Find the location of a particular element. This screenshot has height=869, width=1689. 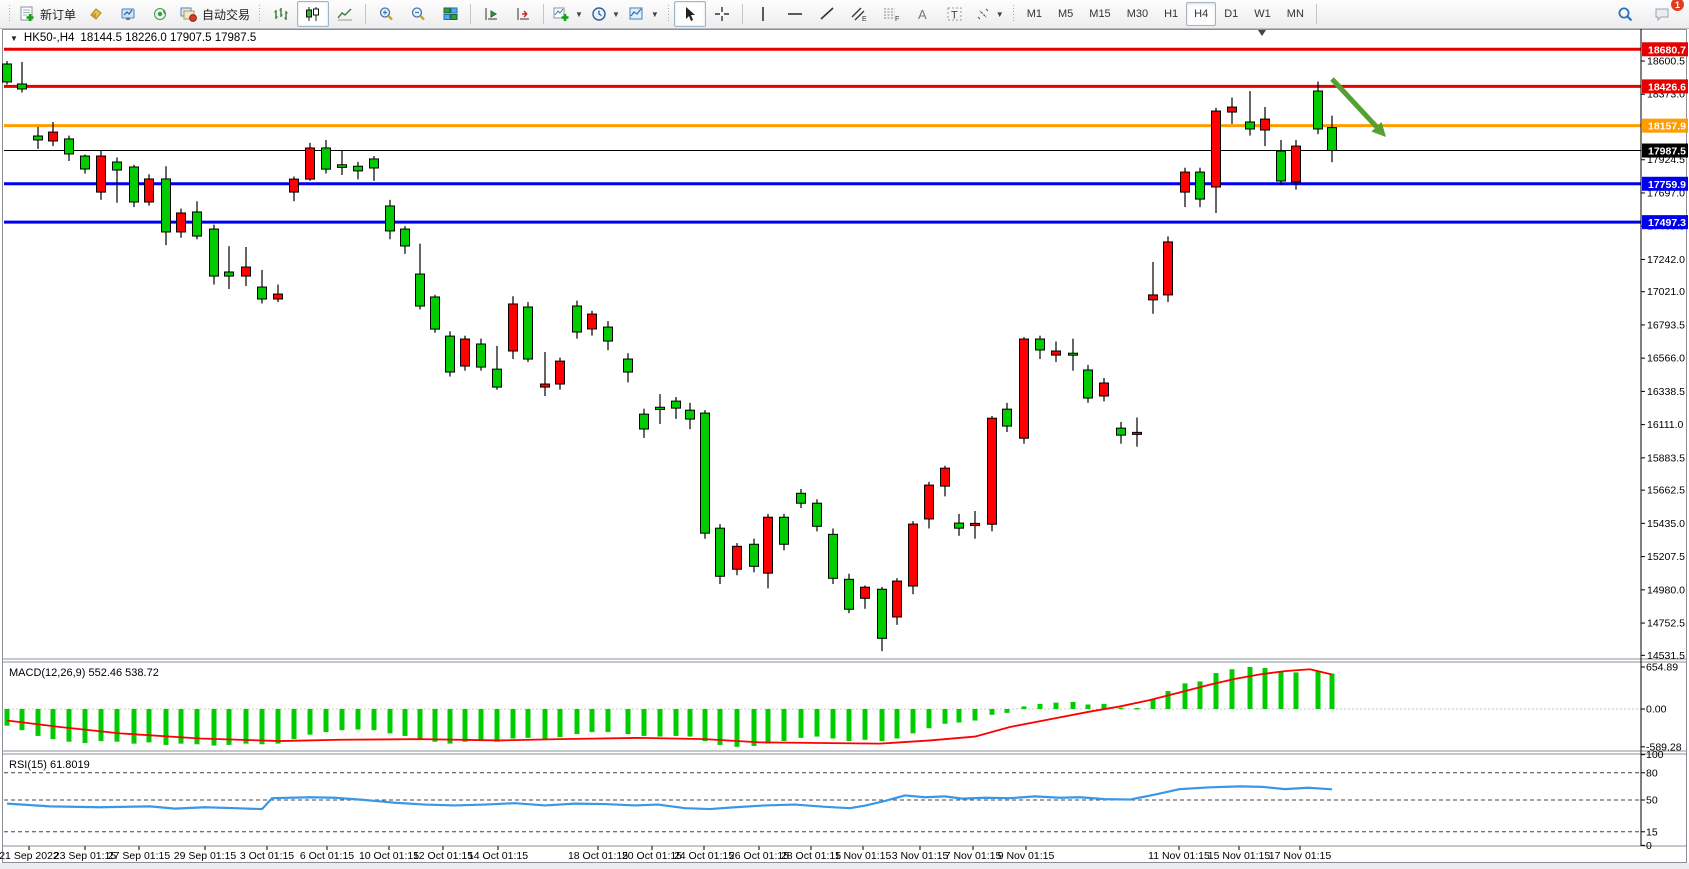

svg-text: A is located at coordinates (922, 14).